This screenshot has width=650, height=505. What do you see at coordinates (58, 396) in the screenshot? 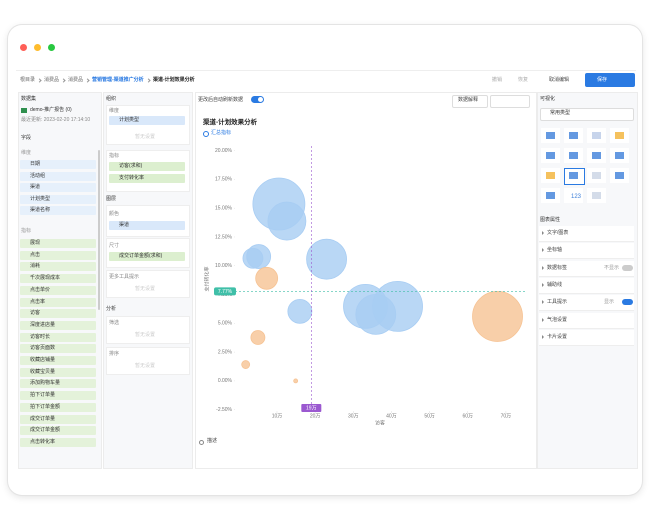
I see `measure-field: 拍下订单量` at bounding box center [58, 396].